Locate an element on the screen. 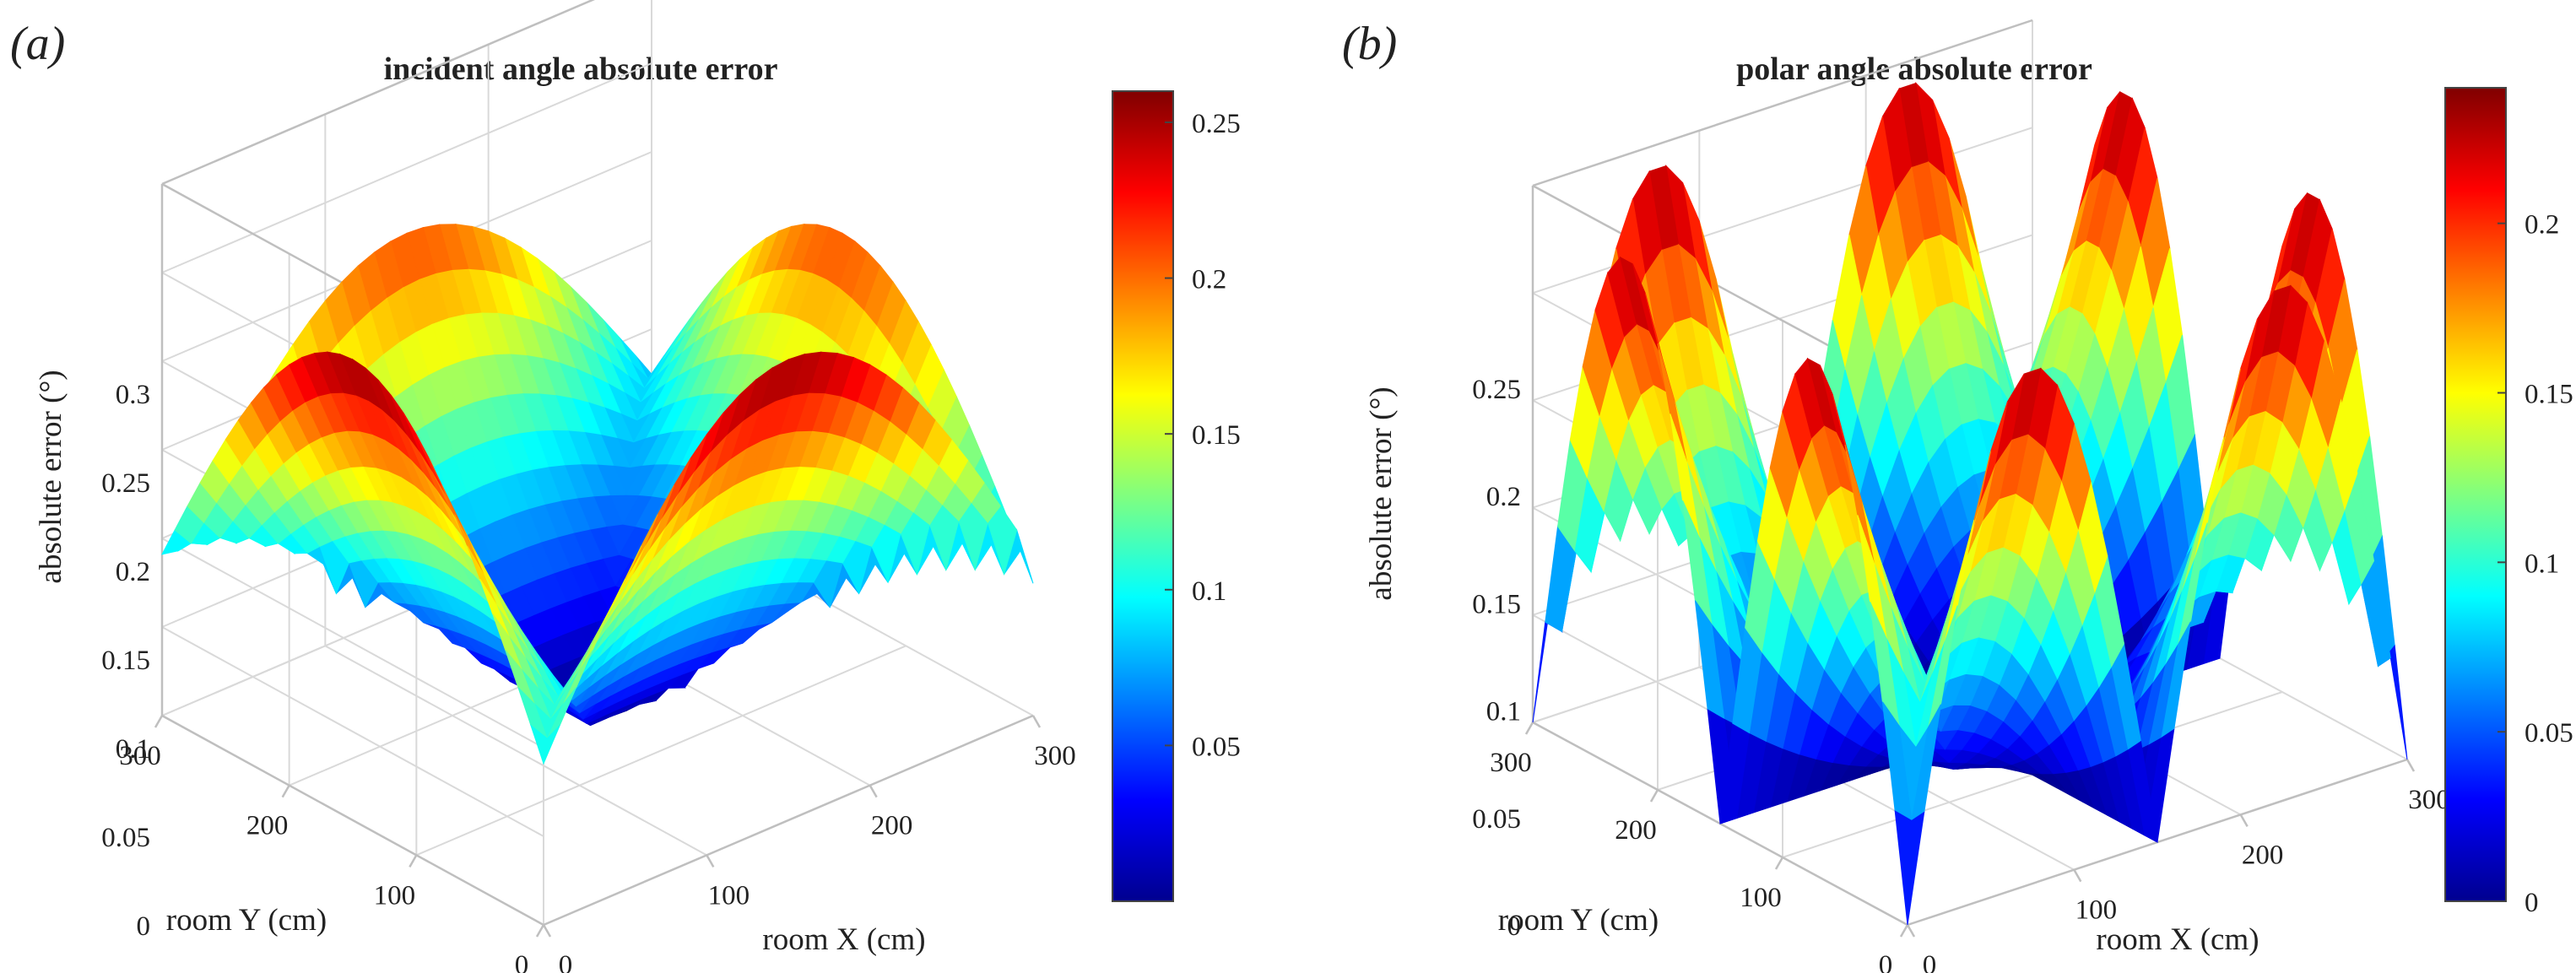 The height and width of the screenshot is (973, 2576). panel-b-xlabel: room X (cm) is located at coordinates (2177, 940).